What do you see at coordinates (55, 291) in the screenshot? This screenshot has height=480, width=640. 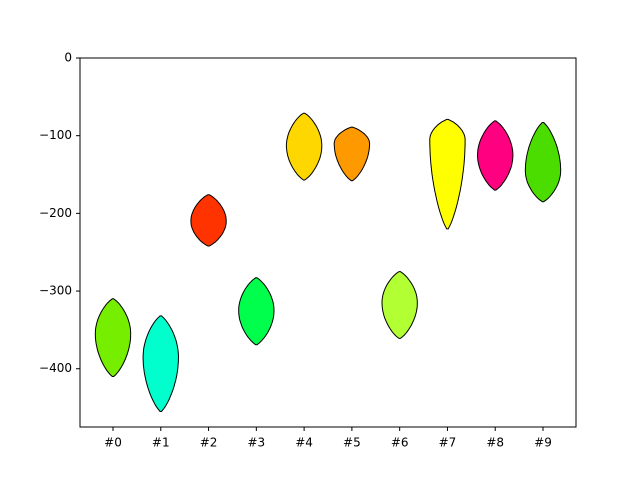 I see `y-tick-label: −300` at bounding box center [55, 291].